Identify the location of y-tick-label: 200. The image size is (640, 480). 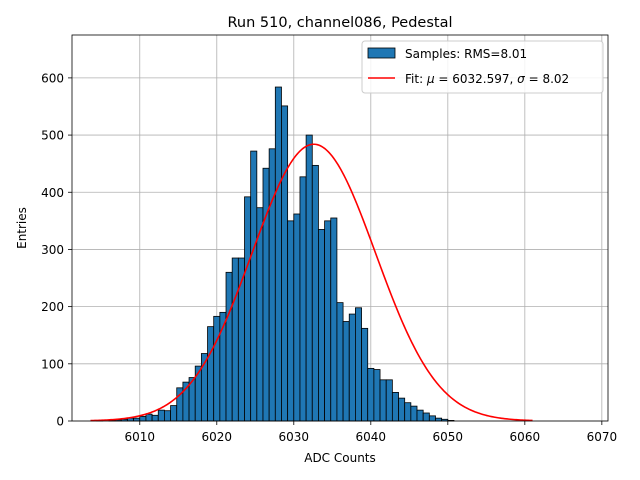
(52, 307).